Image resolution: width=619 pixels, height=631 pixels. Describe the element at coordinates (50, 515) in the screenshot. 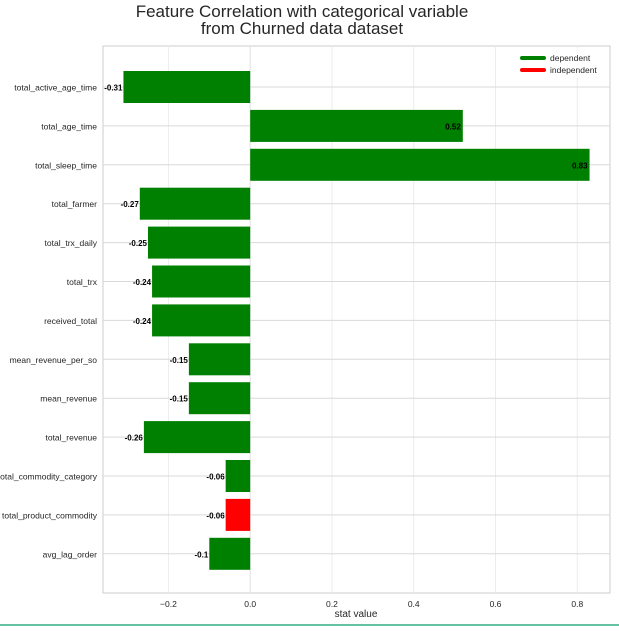

I see `y-tick-label: total_product_commodity` at that location.